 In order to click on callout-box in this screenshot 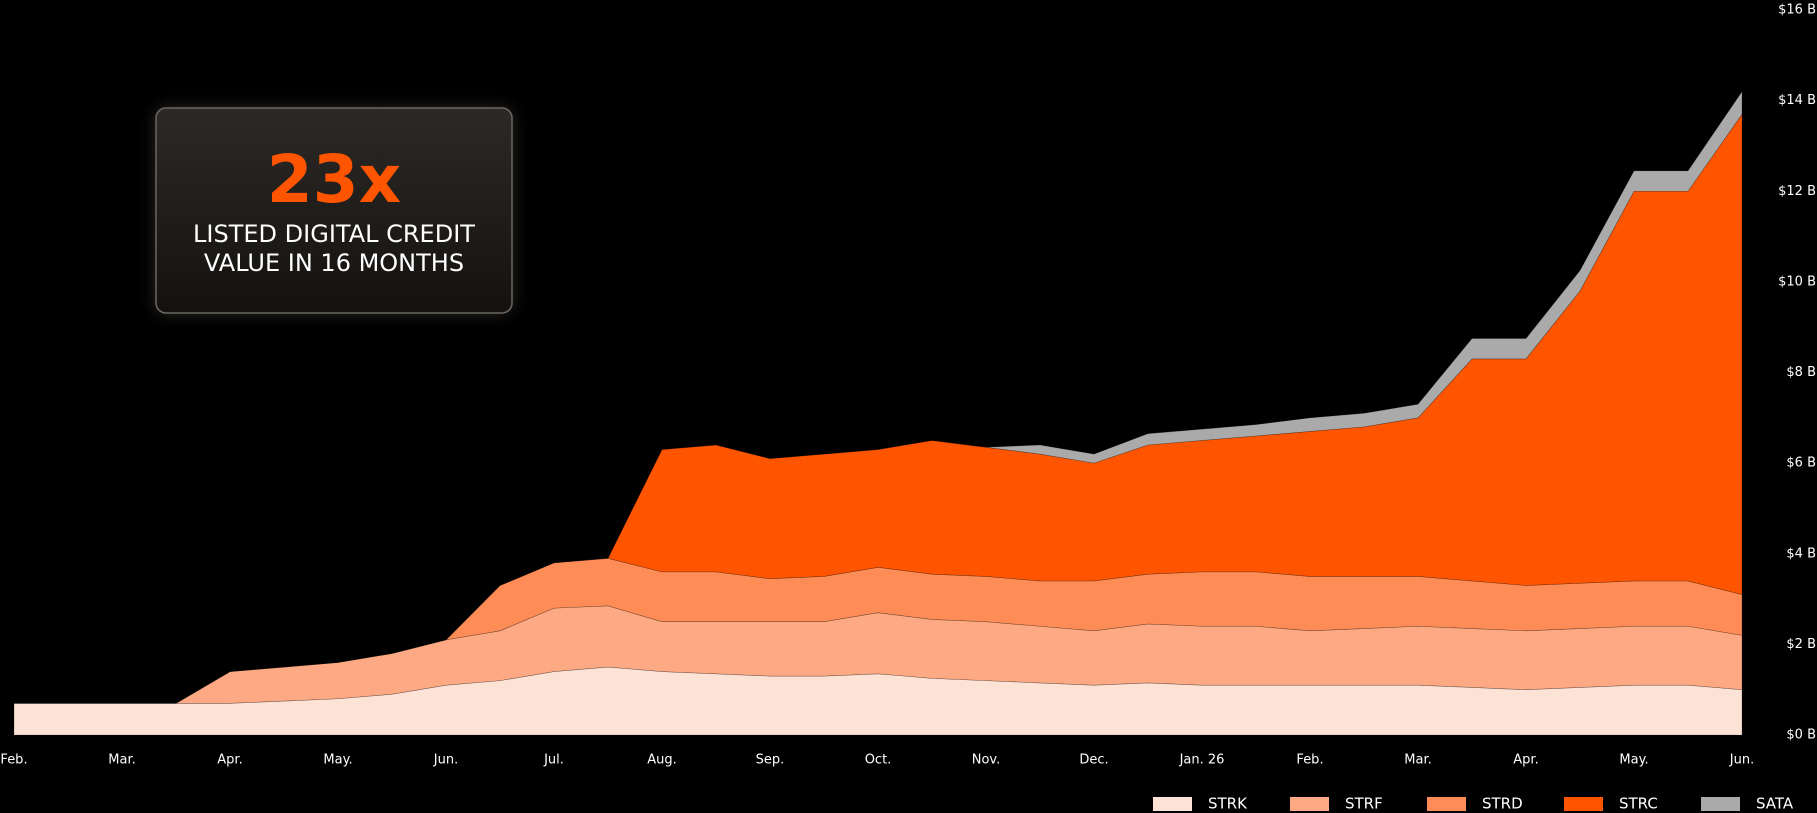, I will do `click(334, 210)`.